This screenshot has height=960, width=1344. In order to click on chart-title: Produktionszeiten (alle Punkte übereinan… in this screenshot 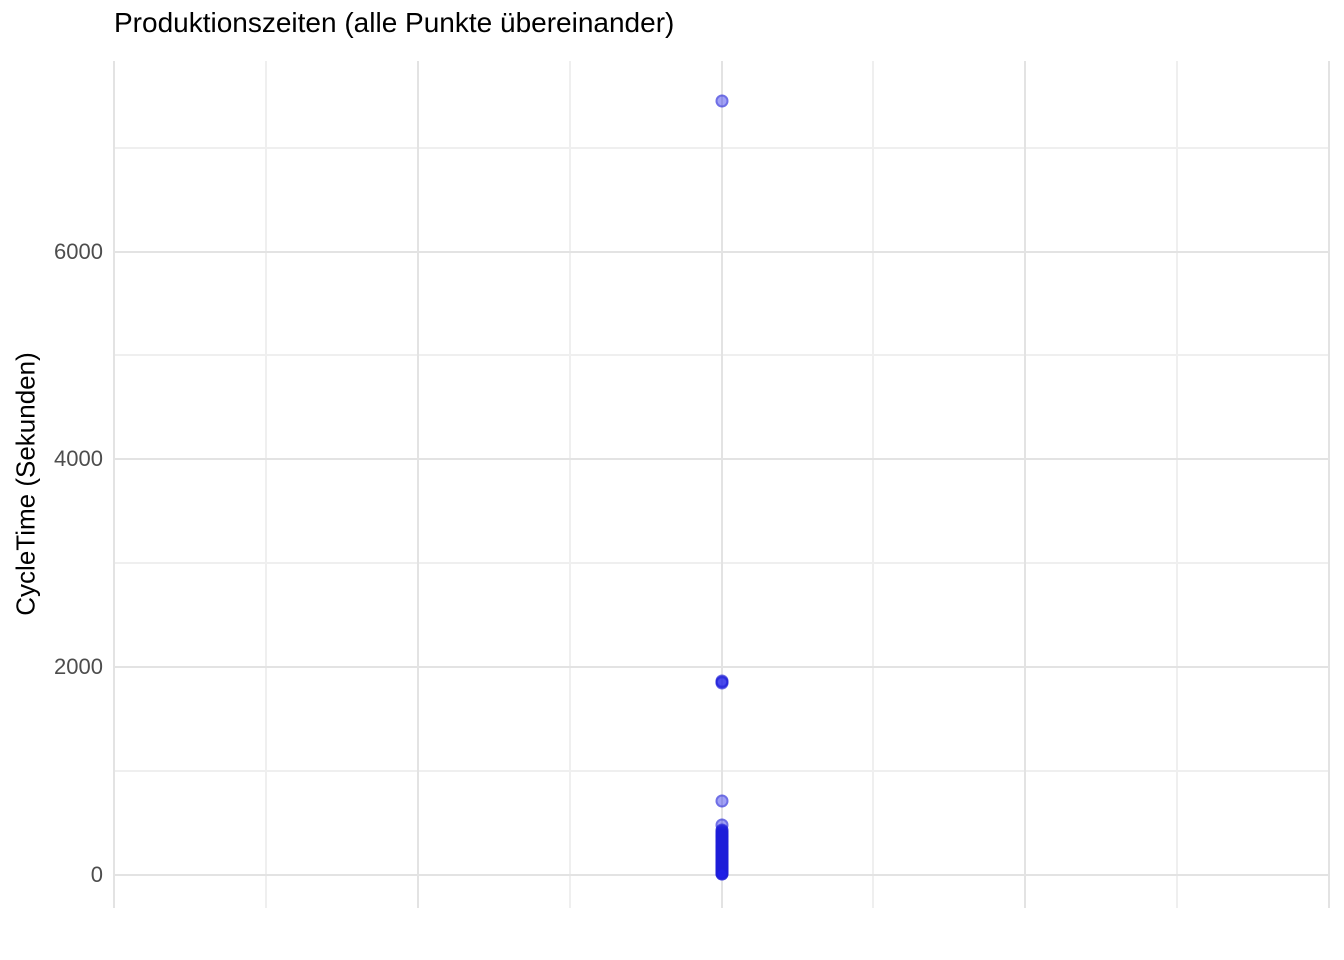, I will do `click(394, 22)`.